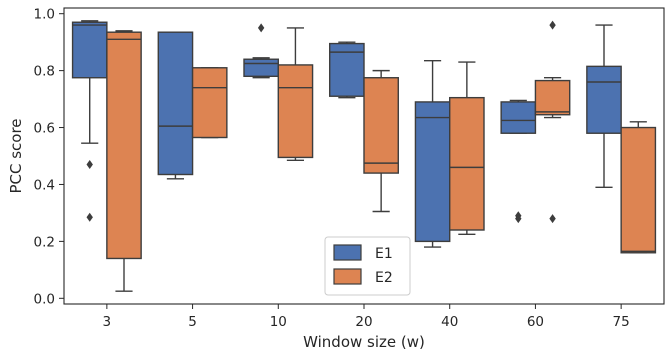 The image size is (668, 354). I want to click on y-tick-label: 0.2, so click(44, 242).